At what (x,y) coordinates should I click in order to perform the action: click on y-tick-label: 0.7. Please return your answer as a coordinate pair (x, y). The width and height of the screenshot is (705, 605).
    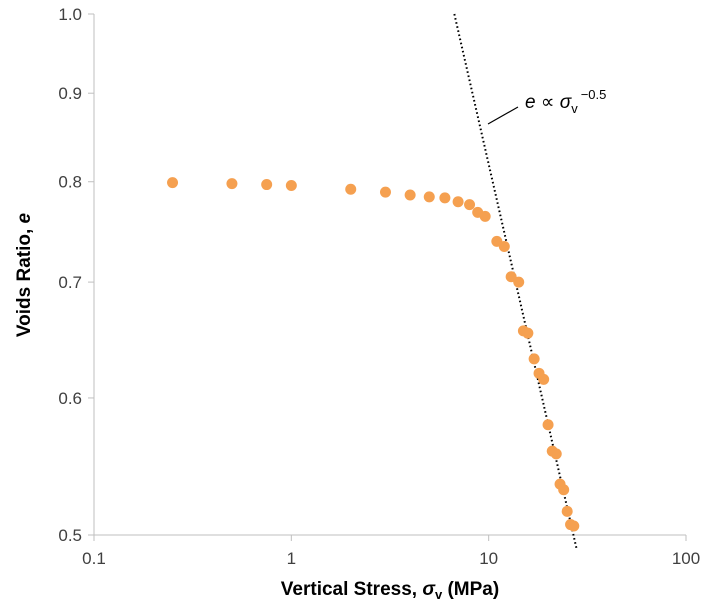
    Looking at the image, I should click on (70, 282).